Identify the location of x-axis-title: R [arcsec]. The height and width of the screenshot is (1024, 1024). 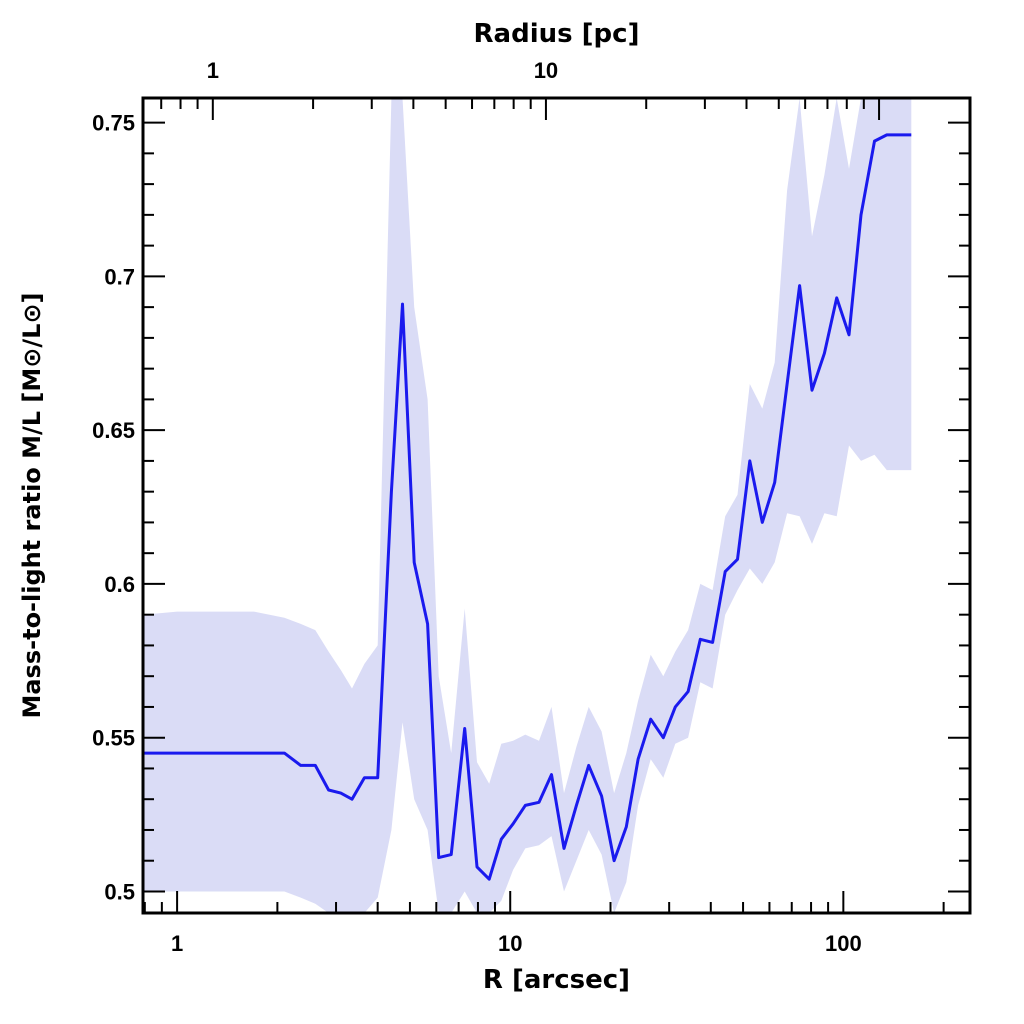
(556, 980).